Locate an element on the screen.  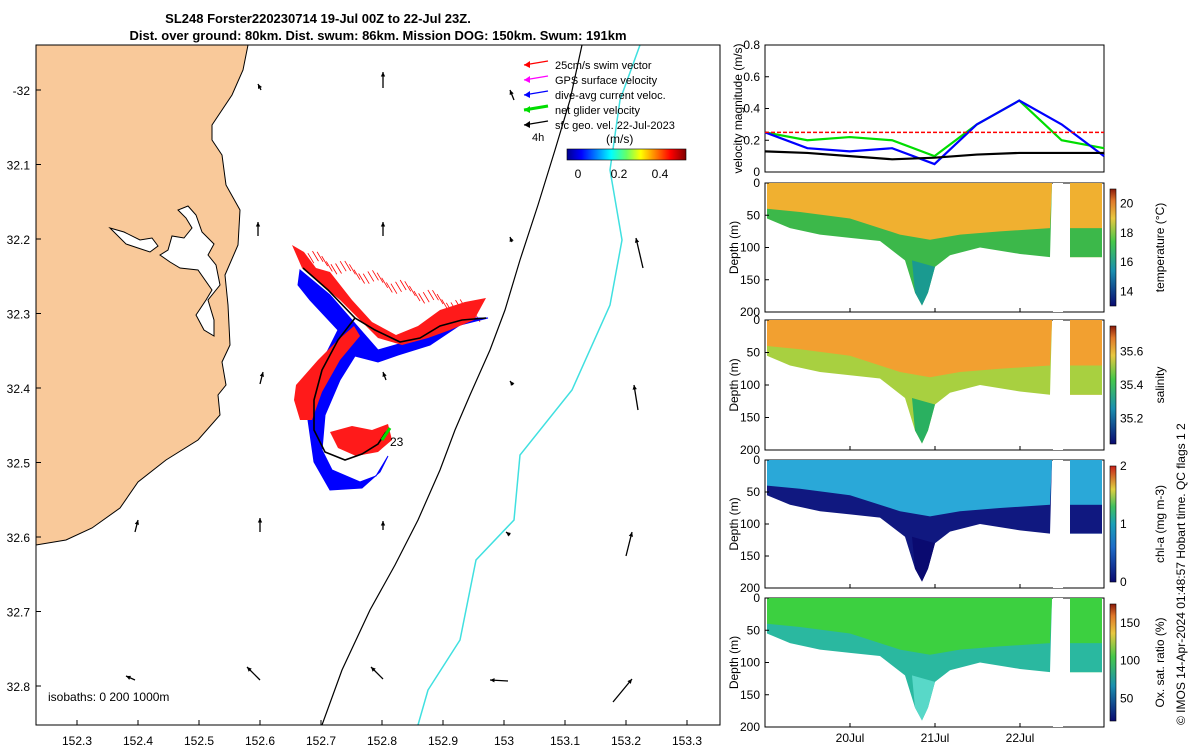
legend-item: dive-avg current veloc. is located at coordinates (594, 96).